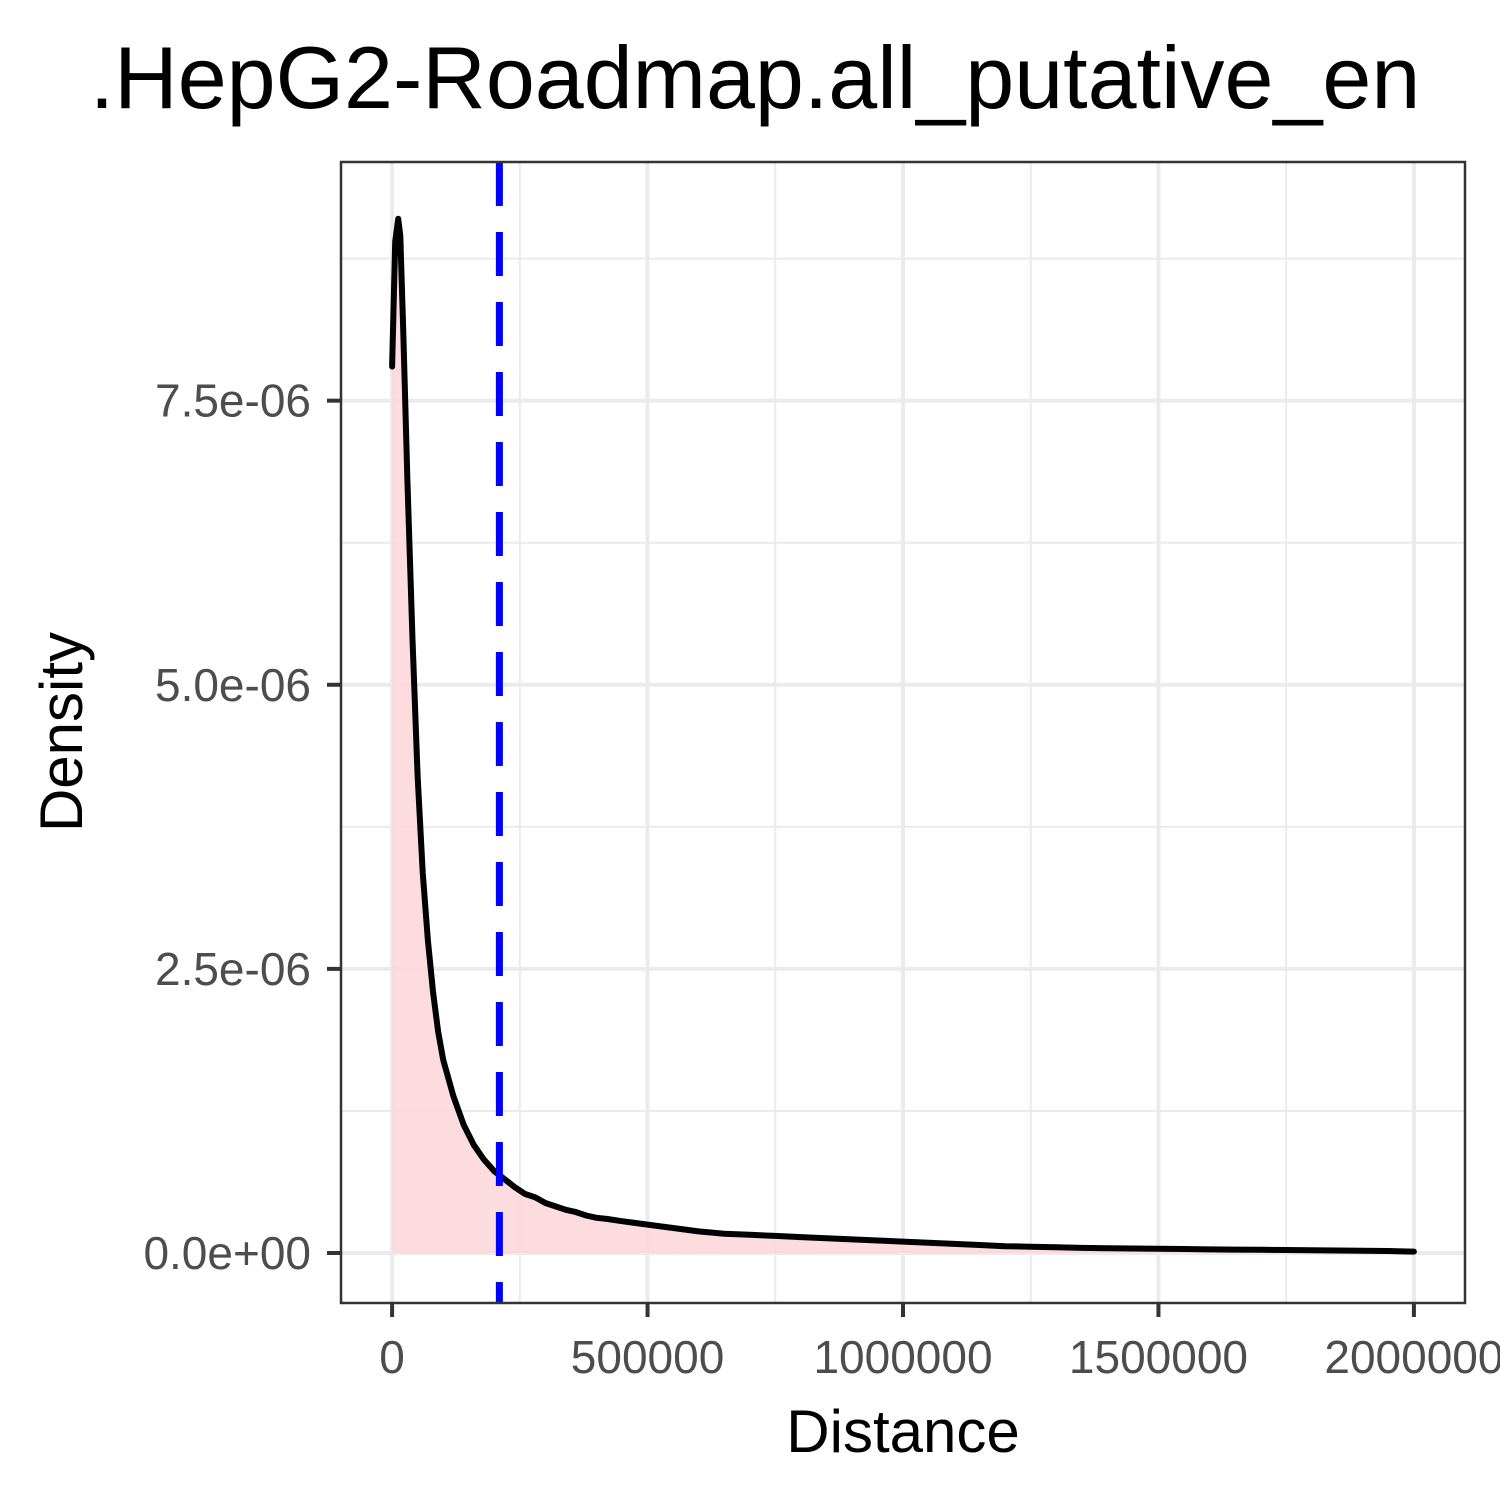 This screenshot has width=1500, height=1500. Describe the element at coordinates (392, 1357) in the screenshot. I see `x-tick-label: 0` at that location.